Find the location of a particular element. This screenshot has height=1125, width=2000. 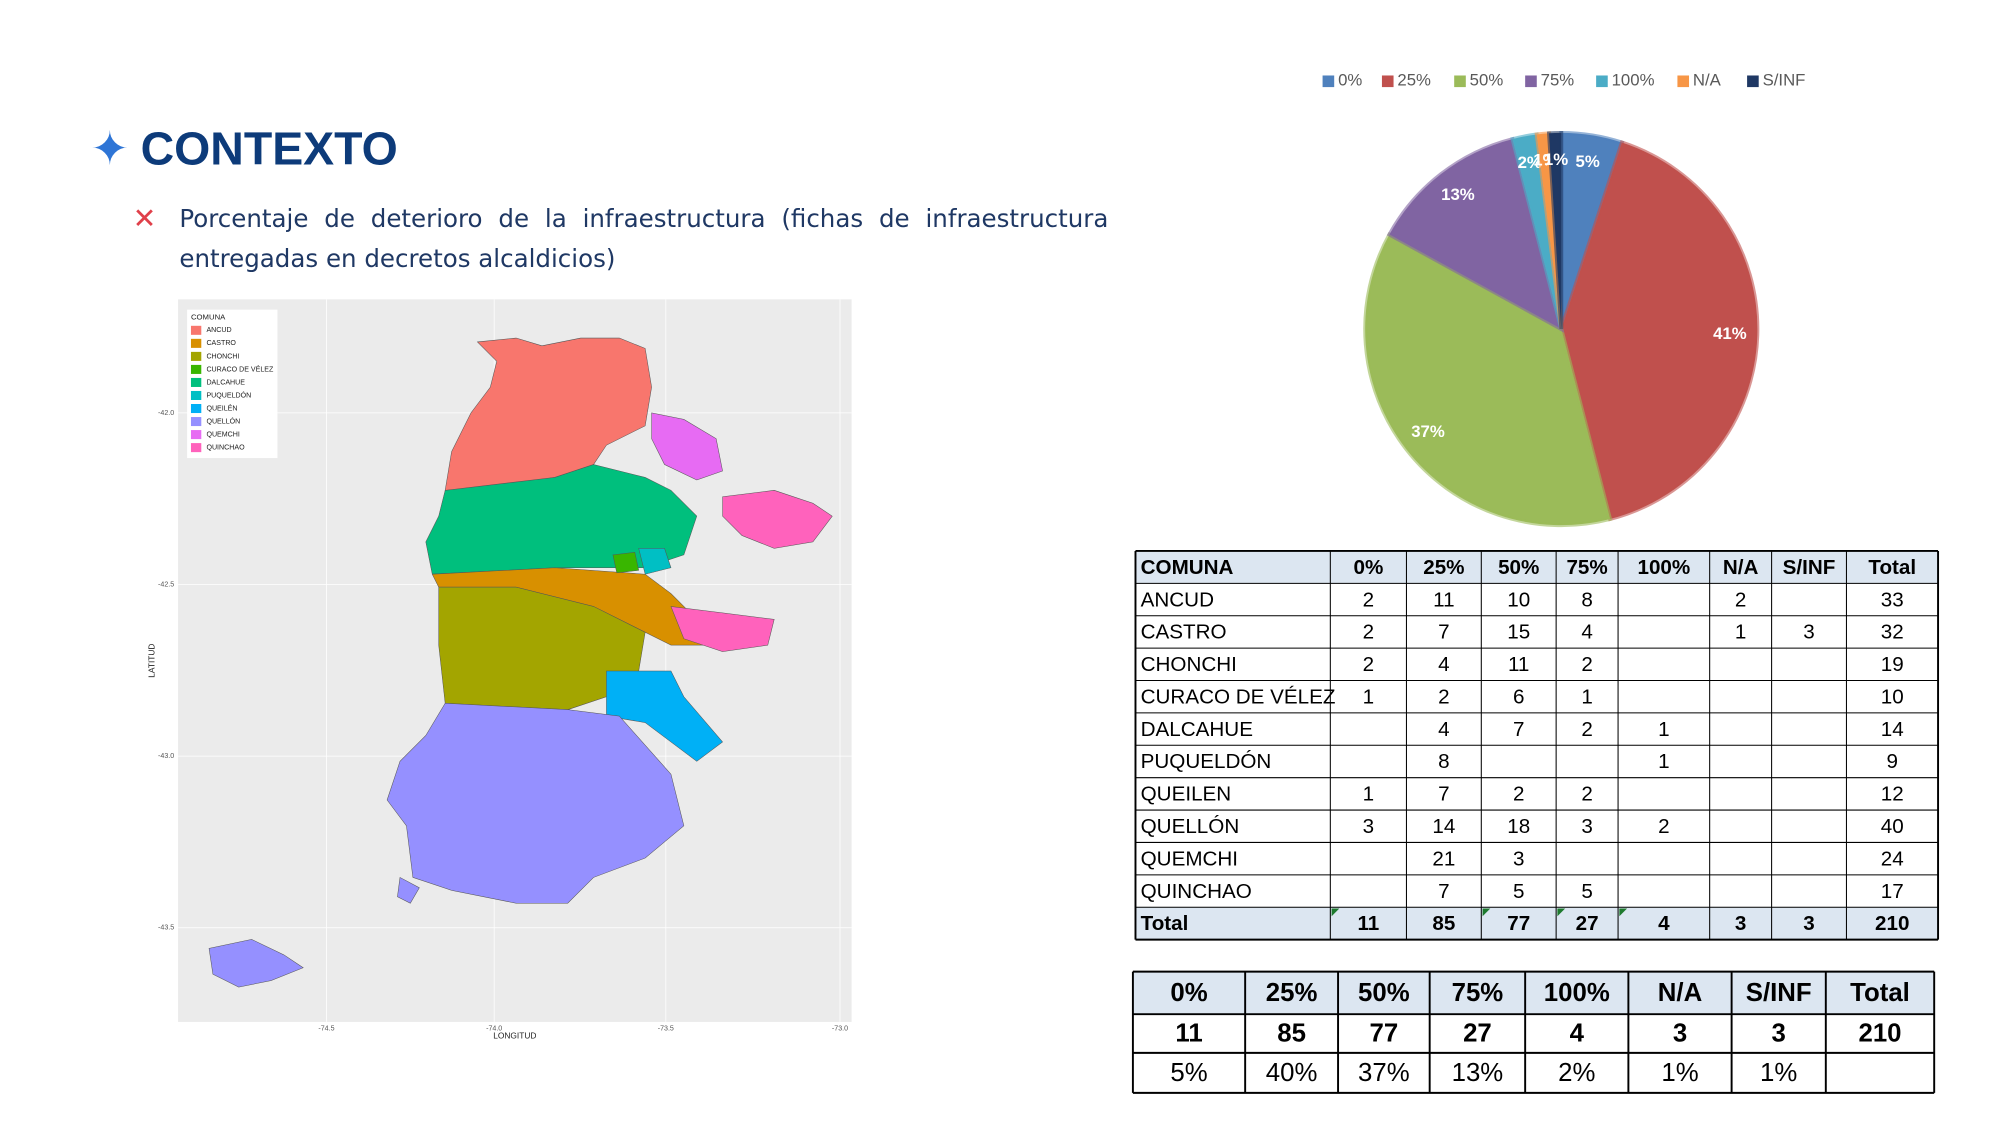

legend-label: 25% is located at coordinates (1414, 80).